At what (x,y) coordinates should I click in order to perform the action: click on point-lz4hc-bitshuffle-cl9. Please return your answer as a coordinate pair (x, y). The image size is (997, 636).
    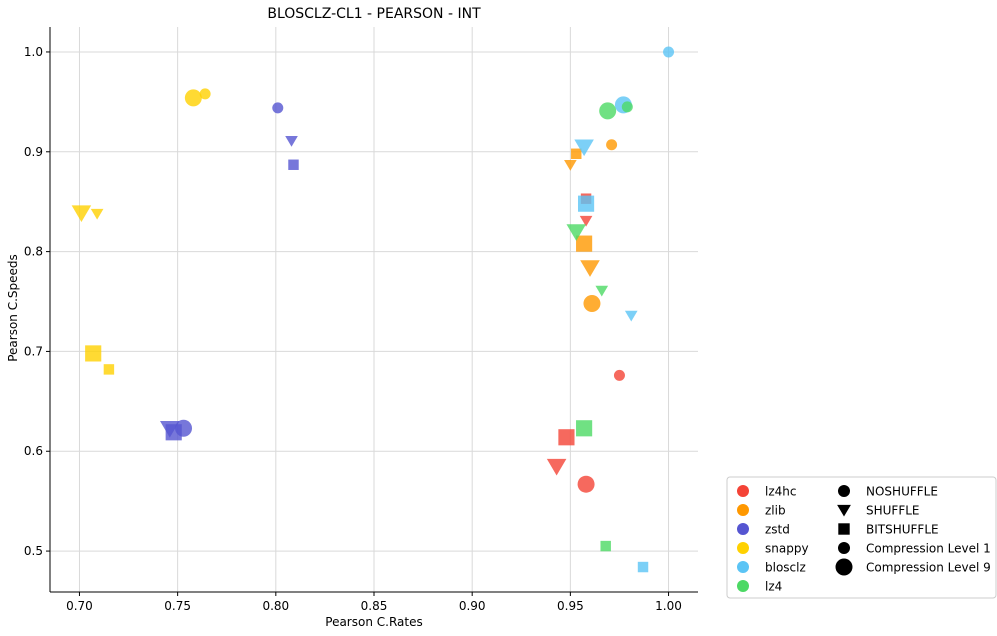
    Looking at the image, I should click on (566, 437).